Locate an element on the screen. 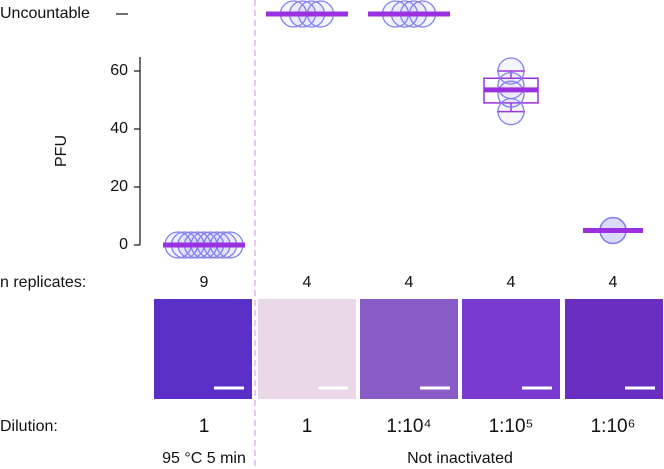 Image resolution: width=664 pixels, height=469 pixels. uncountable-label: Uncountable is located at coordinates (45, 13).